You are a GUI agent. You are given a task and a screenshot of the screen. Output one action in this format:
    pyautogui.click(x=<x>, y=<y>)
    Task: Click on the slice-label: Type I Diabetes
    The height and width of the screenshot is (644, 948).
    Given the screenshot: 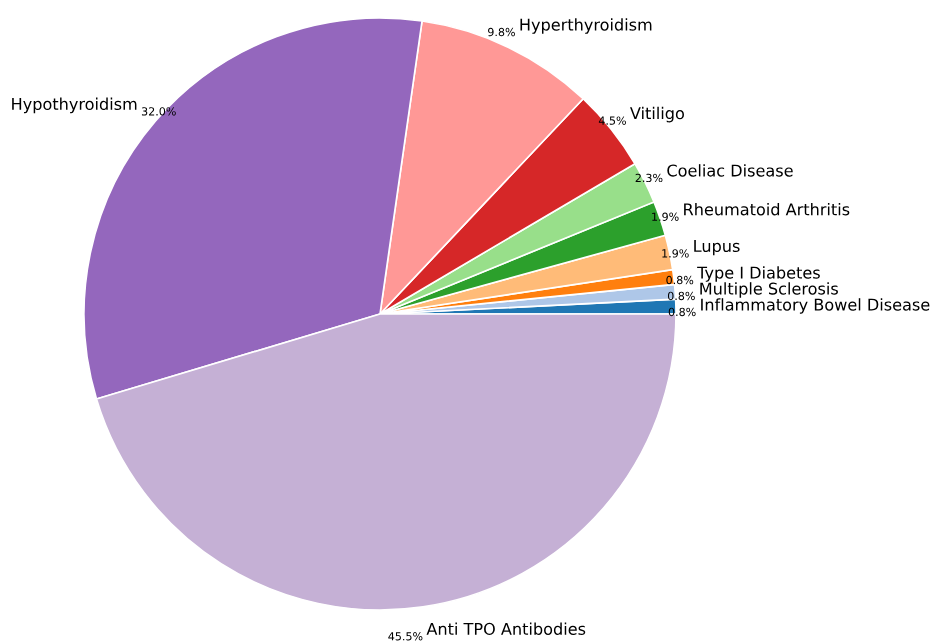 What is the action you would take?
    pyautogui.click(x=758, y=274)
    